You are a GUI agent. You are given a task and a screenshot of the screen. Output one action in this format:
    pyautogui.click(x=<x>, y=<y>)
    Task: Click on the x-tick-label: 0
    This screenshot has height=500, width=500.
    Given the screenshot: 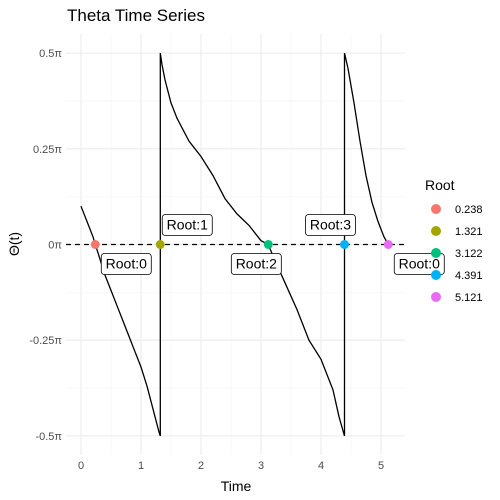 What is the action you would take?
    pyautogui.click(x=81, y=466)
    